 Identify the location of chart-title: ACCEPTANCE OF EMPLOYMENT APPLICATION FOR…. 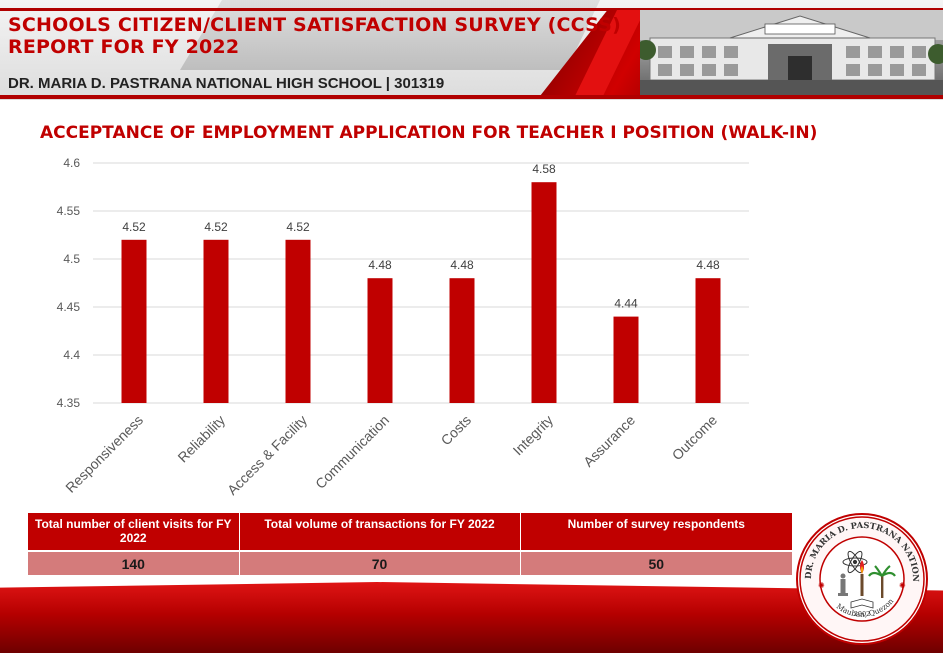
(429, 133).